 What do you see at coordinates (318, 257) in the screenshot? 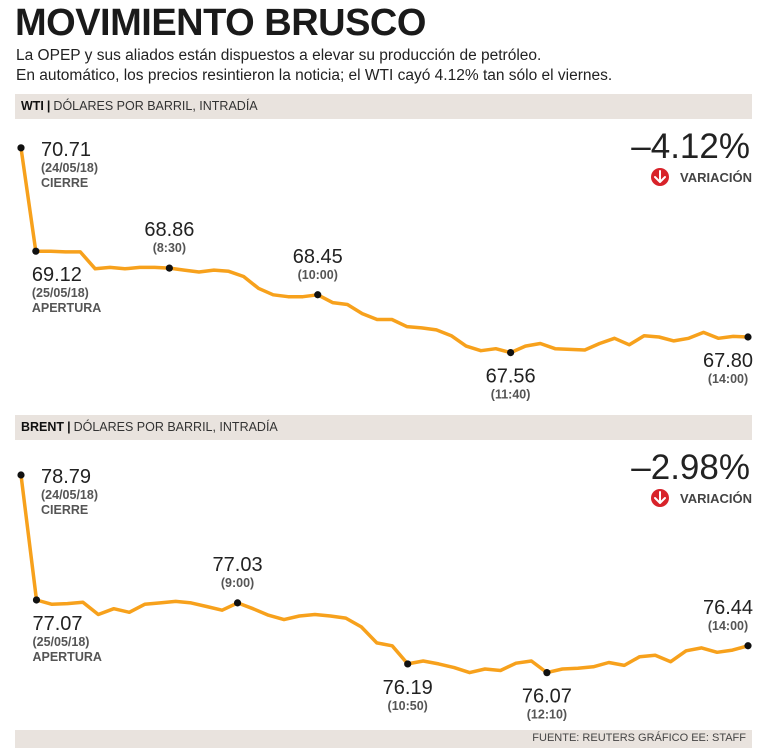
I see `wti-value-label: 68.45` at bounding box center [318, 257].